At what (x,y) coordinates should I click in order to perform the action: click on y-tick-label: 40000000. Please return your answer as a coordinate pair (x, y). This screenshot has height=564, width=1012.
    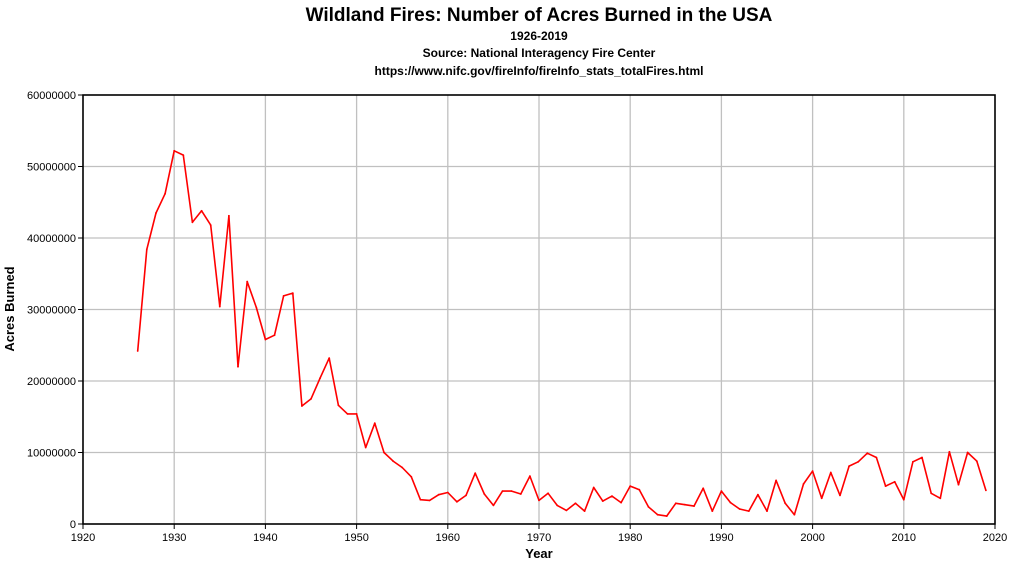
    Looking at the image, I should click on (51, 239).